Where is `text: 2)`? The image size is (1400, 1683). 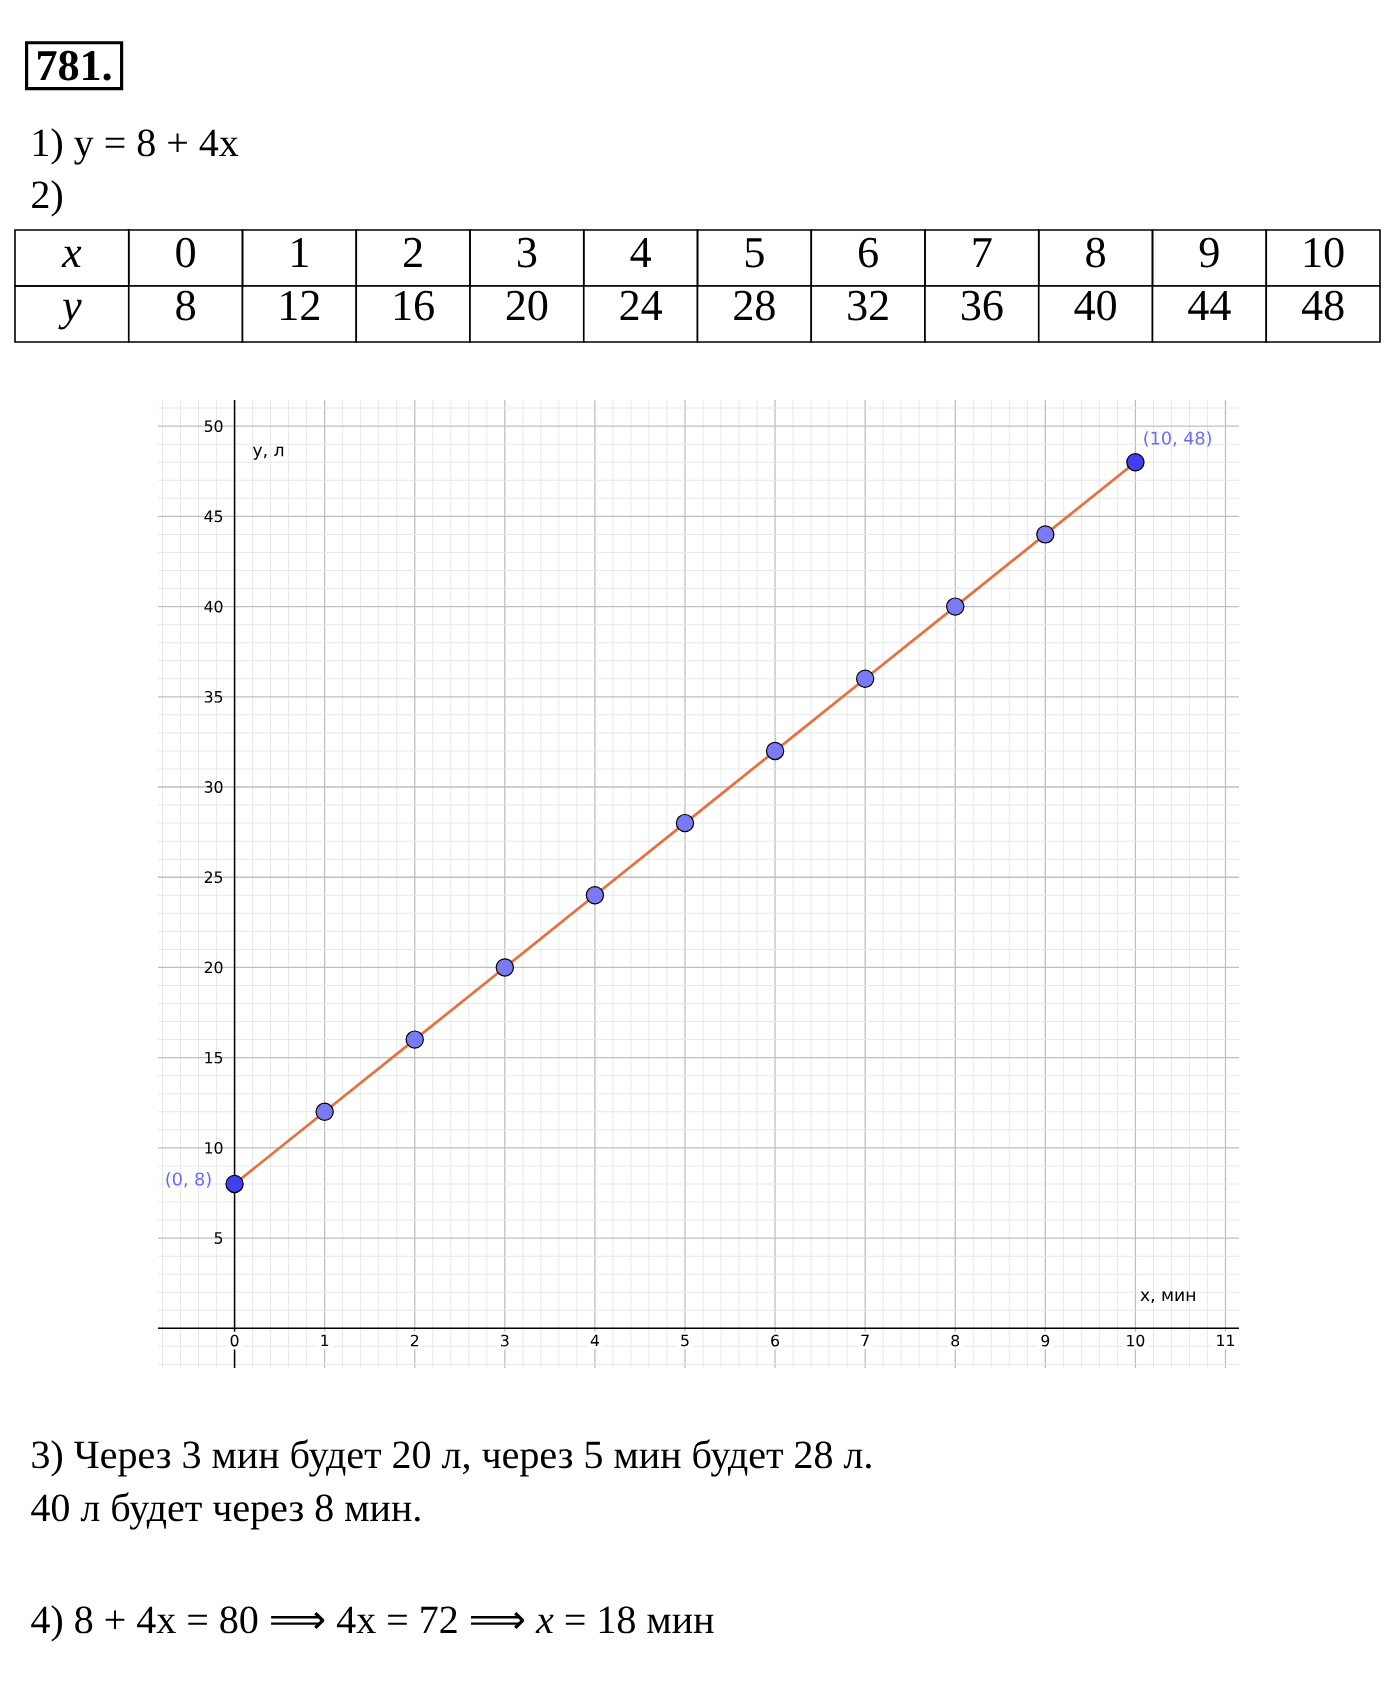
text: 2) is located at coordinates (47, 198).